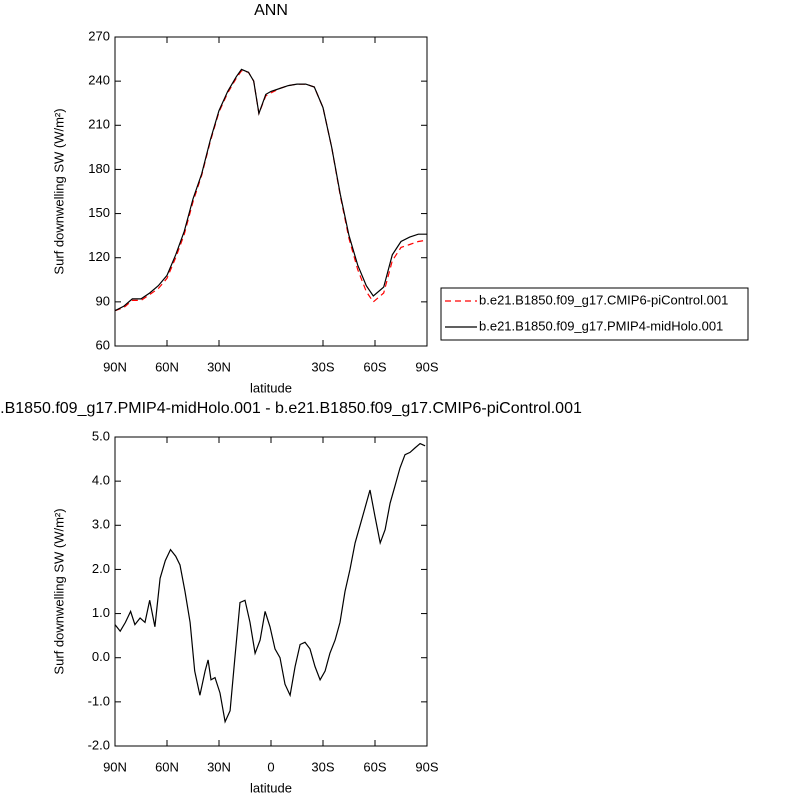  What do you see at coordinates (99, 168) in the screenshot?
I see `y-tick-label: 180` at bounding box center [99, 168].